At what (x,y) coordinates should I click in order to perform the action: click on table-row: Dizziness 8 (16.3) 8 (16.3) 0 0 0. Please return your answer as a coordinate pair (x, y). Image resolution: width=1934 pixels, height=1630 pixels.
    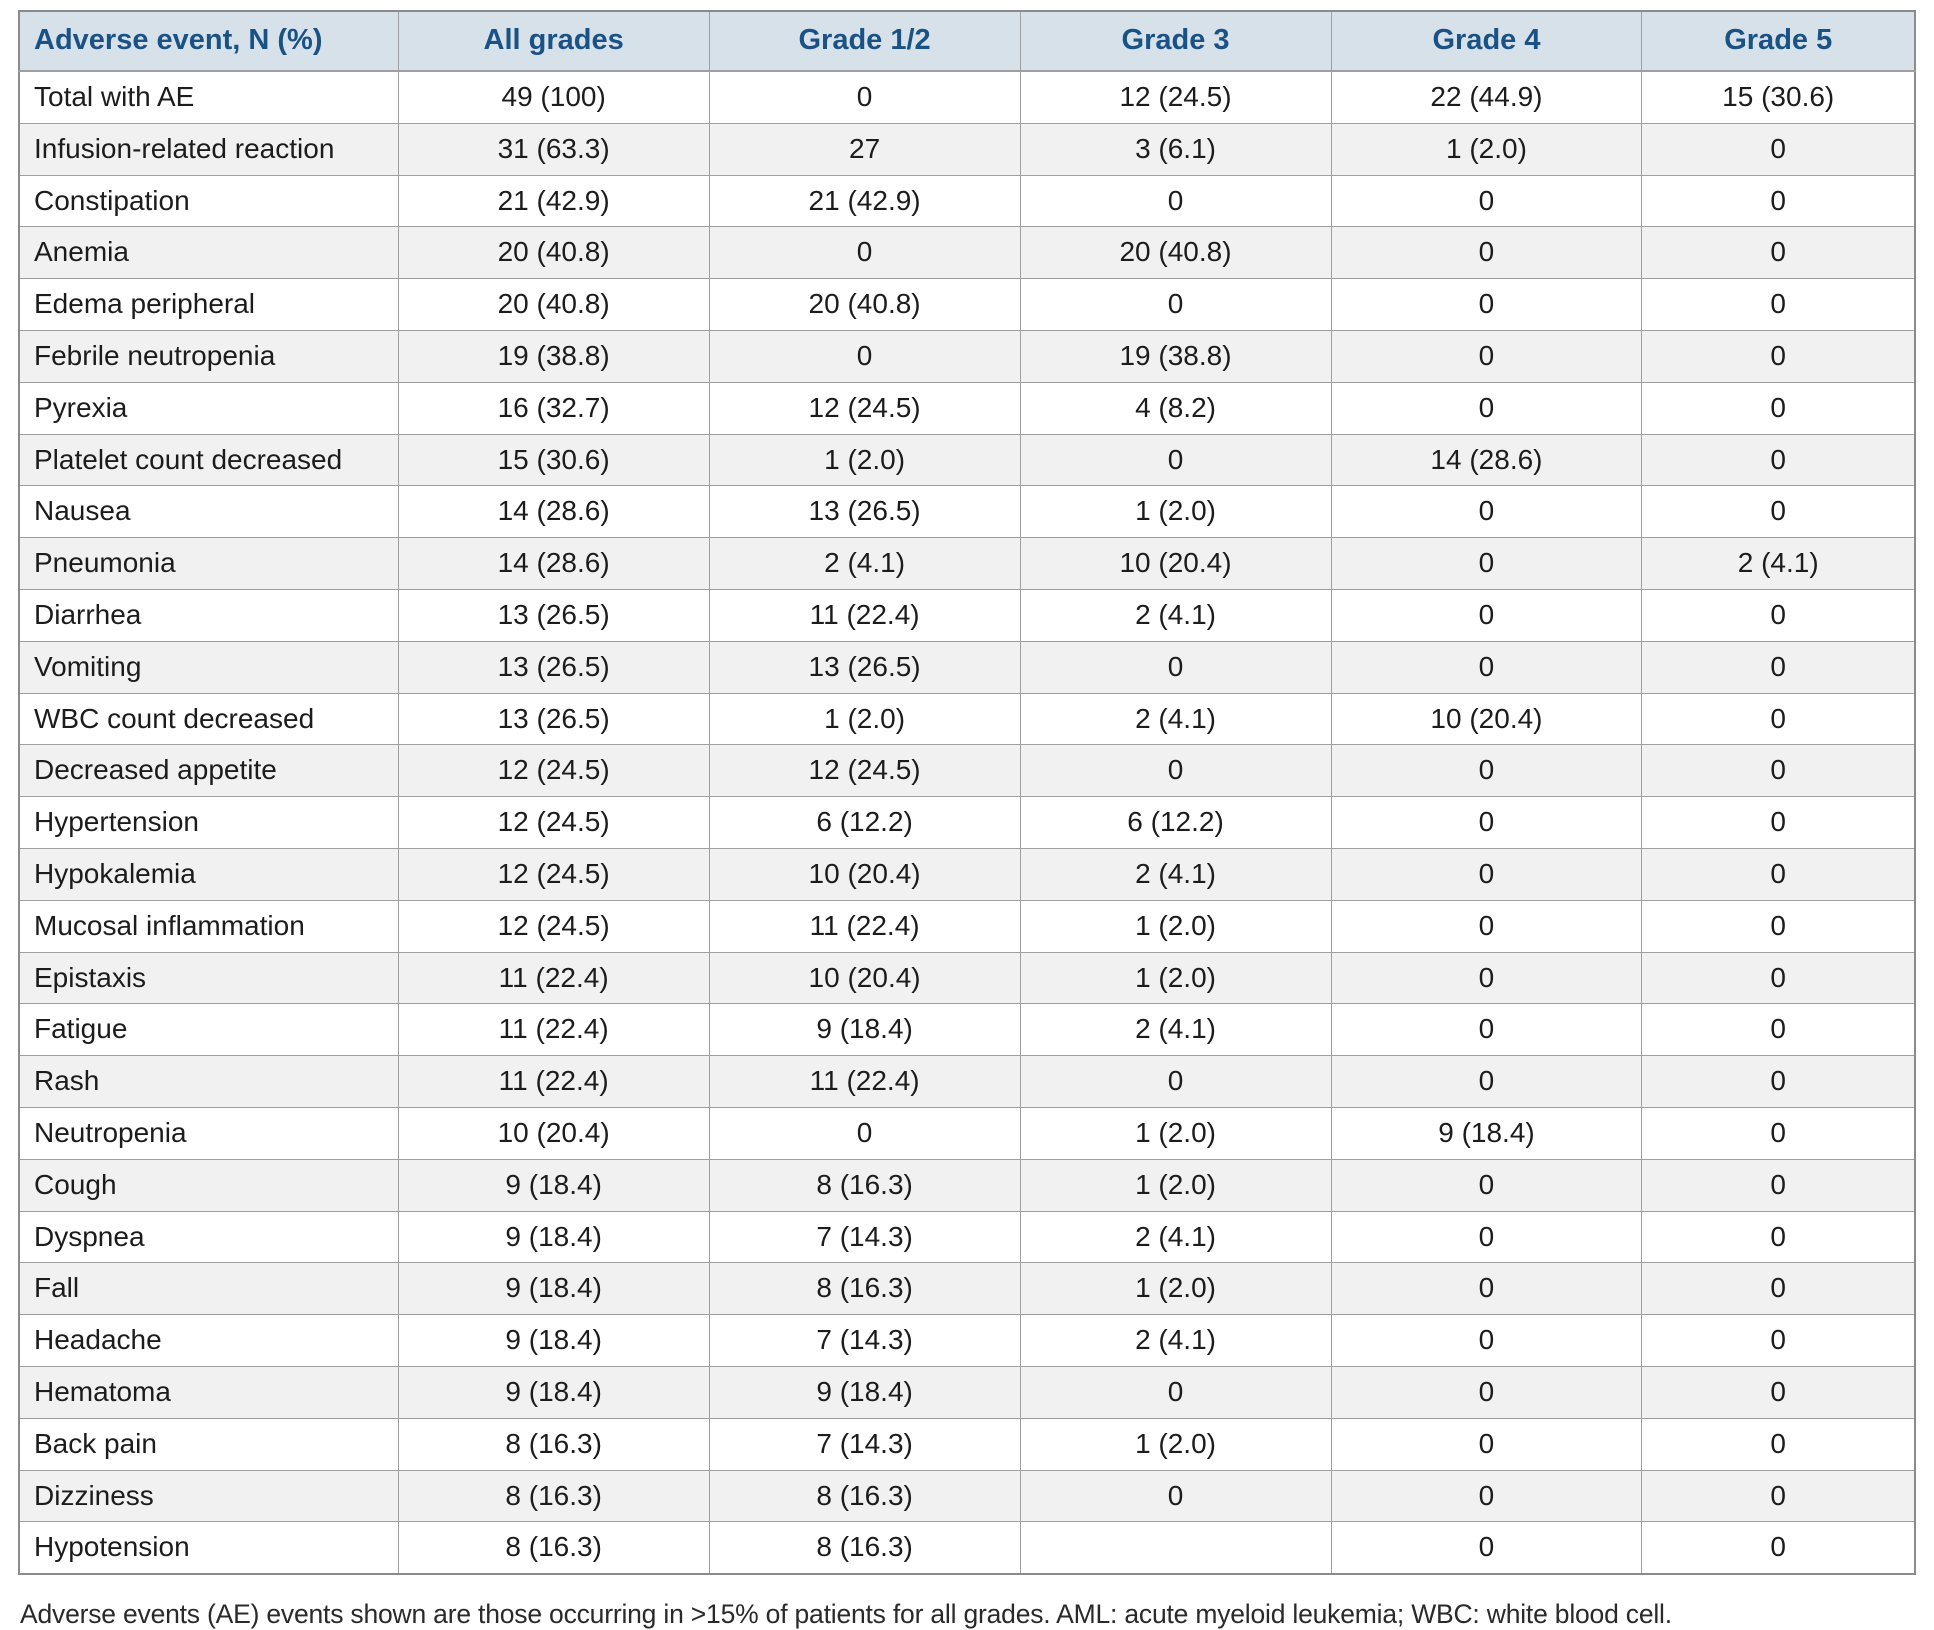
    Looking at the image, I should click on (967, 1496).